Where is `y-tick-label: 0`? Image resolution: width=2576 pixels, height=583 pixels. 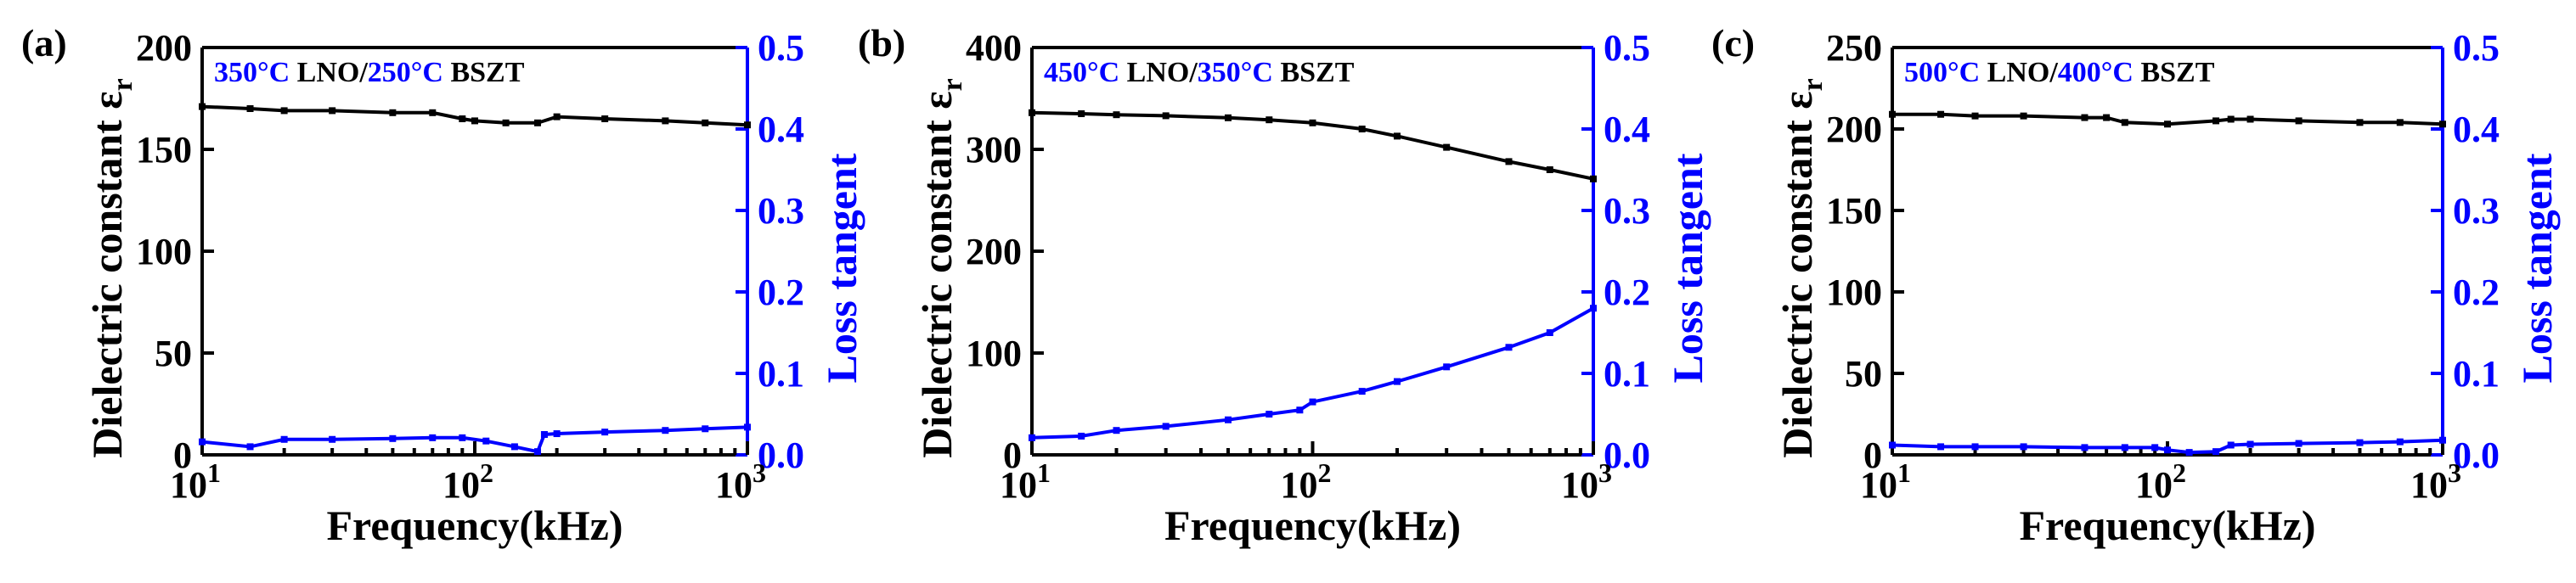
y-tick-label: 0 is located at coordinates (1872, 455).